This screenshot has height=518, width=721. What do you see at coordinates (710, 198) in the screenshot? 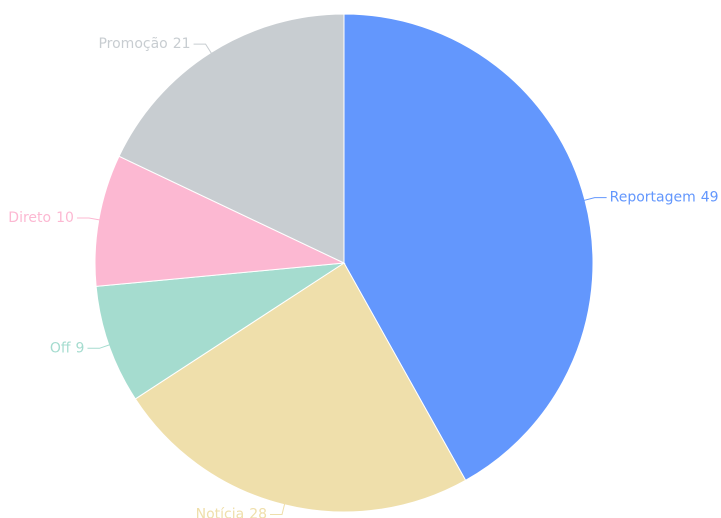
I see `slice-value: 49` at bounding box center [710, 198].